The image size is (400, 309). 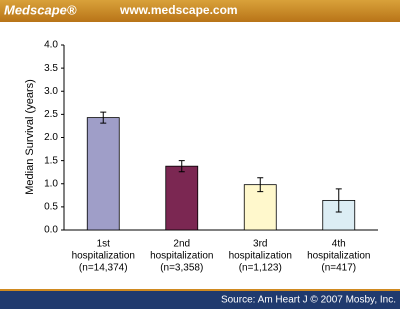 I want to click on x-tick-label: 2nd, so click(x=181, y=244).